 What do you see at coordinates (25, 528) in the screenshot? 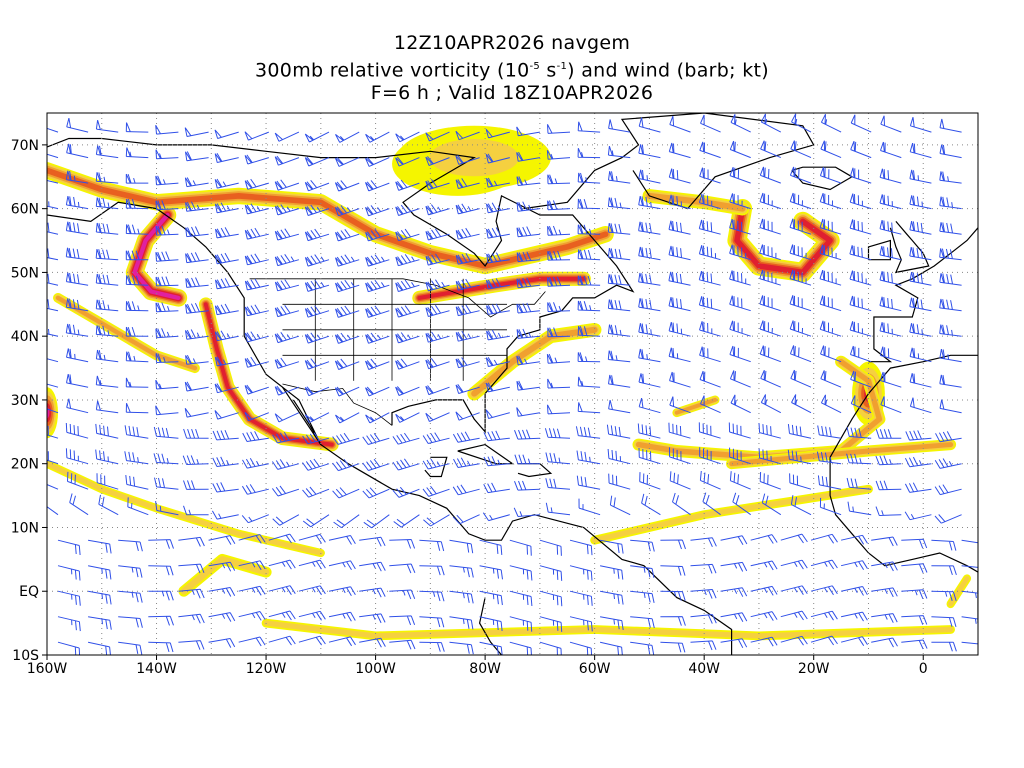
I see `lat-label: 10N` at bounding box center [25, 528].